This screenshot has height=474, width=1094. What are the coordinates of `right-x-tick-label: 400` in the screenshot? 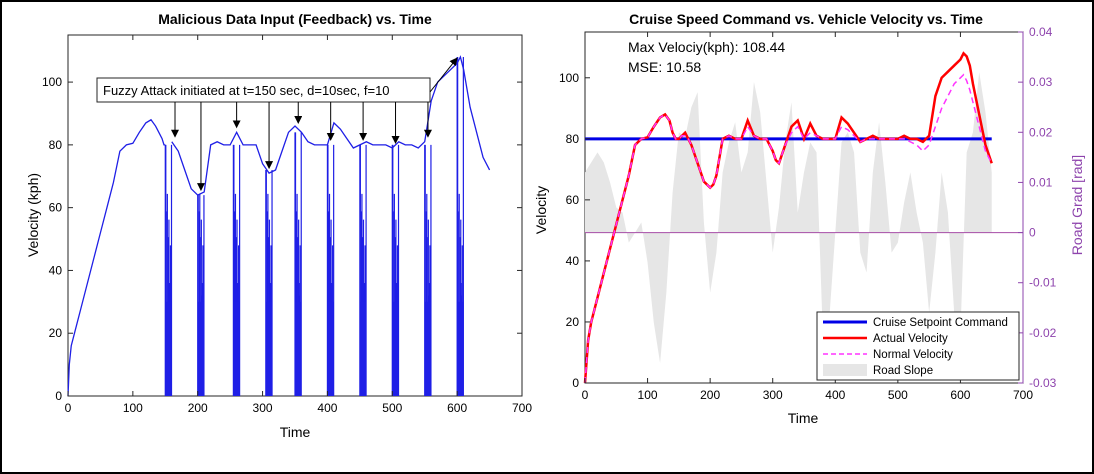 It's located at (835, 395).